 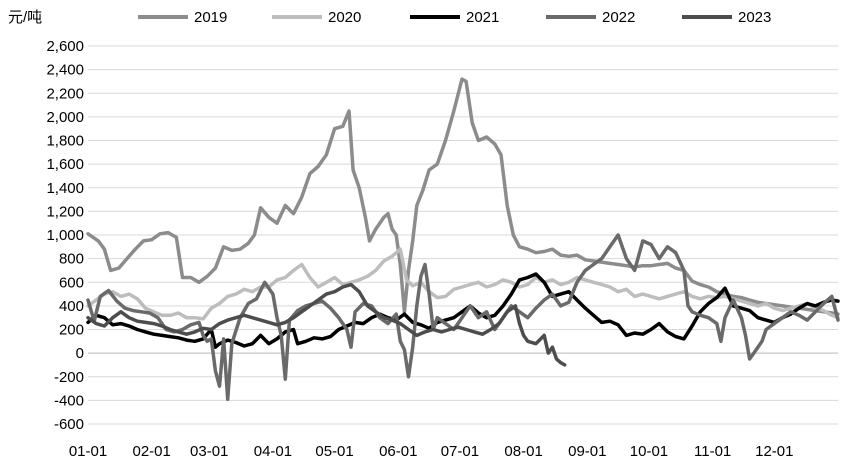 I want to click on series-line-2021, so click(x=463, y=310).